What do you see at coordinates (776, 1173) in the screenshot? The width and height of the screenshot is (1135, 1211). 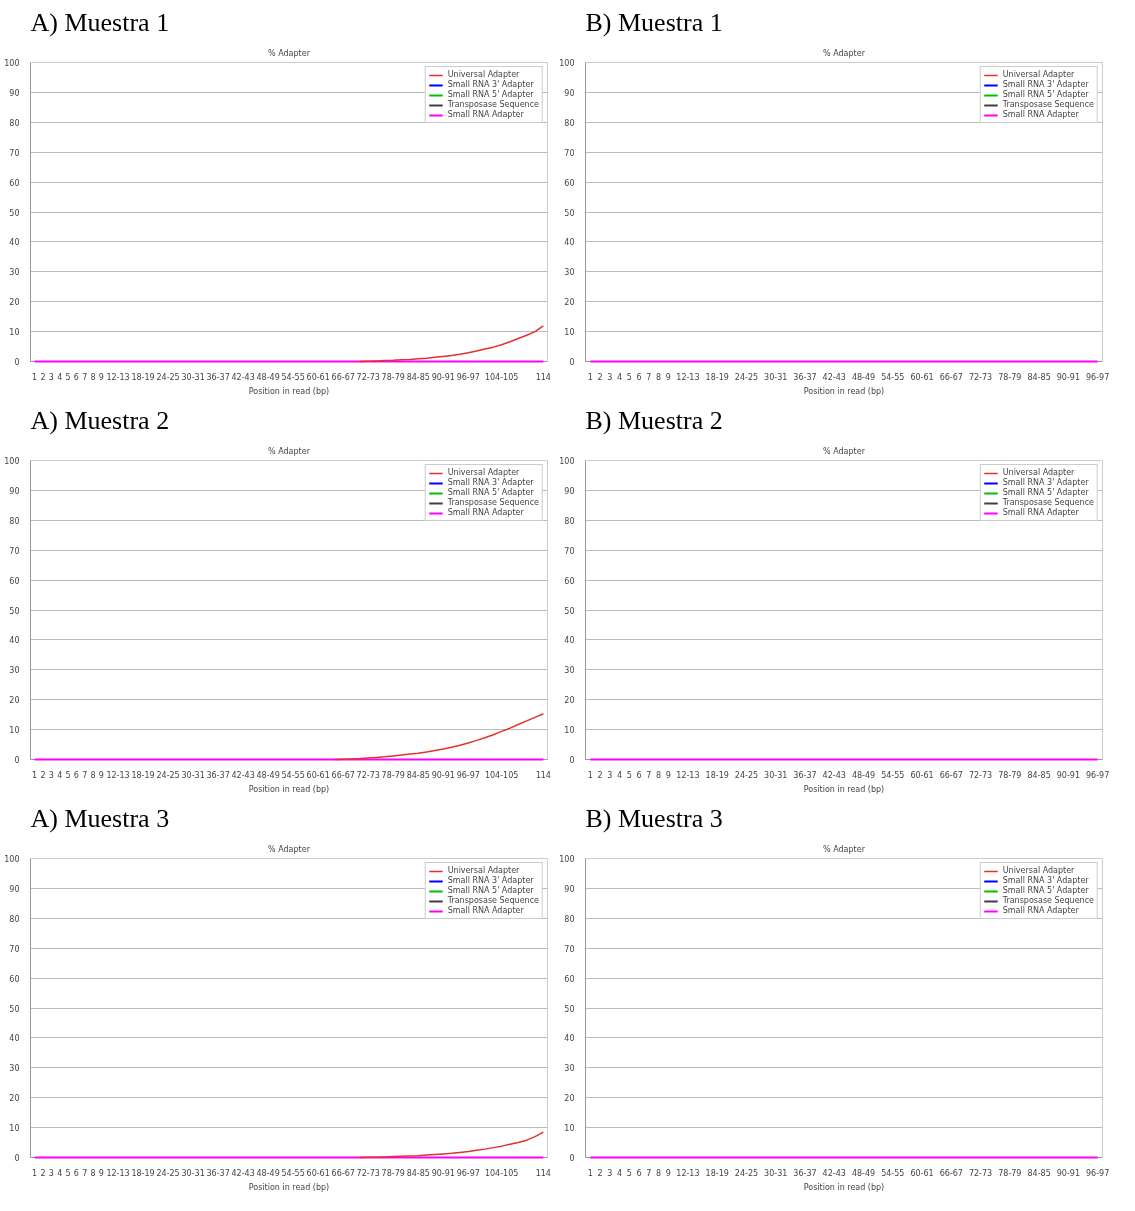 I see `x-tick-label: 30-31` at bounding box center [776, 1173].